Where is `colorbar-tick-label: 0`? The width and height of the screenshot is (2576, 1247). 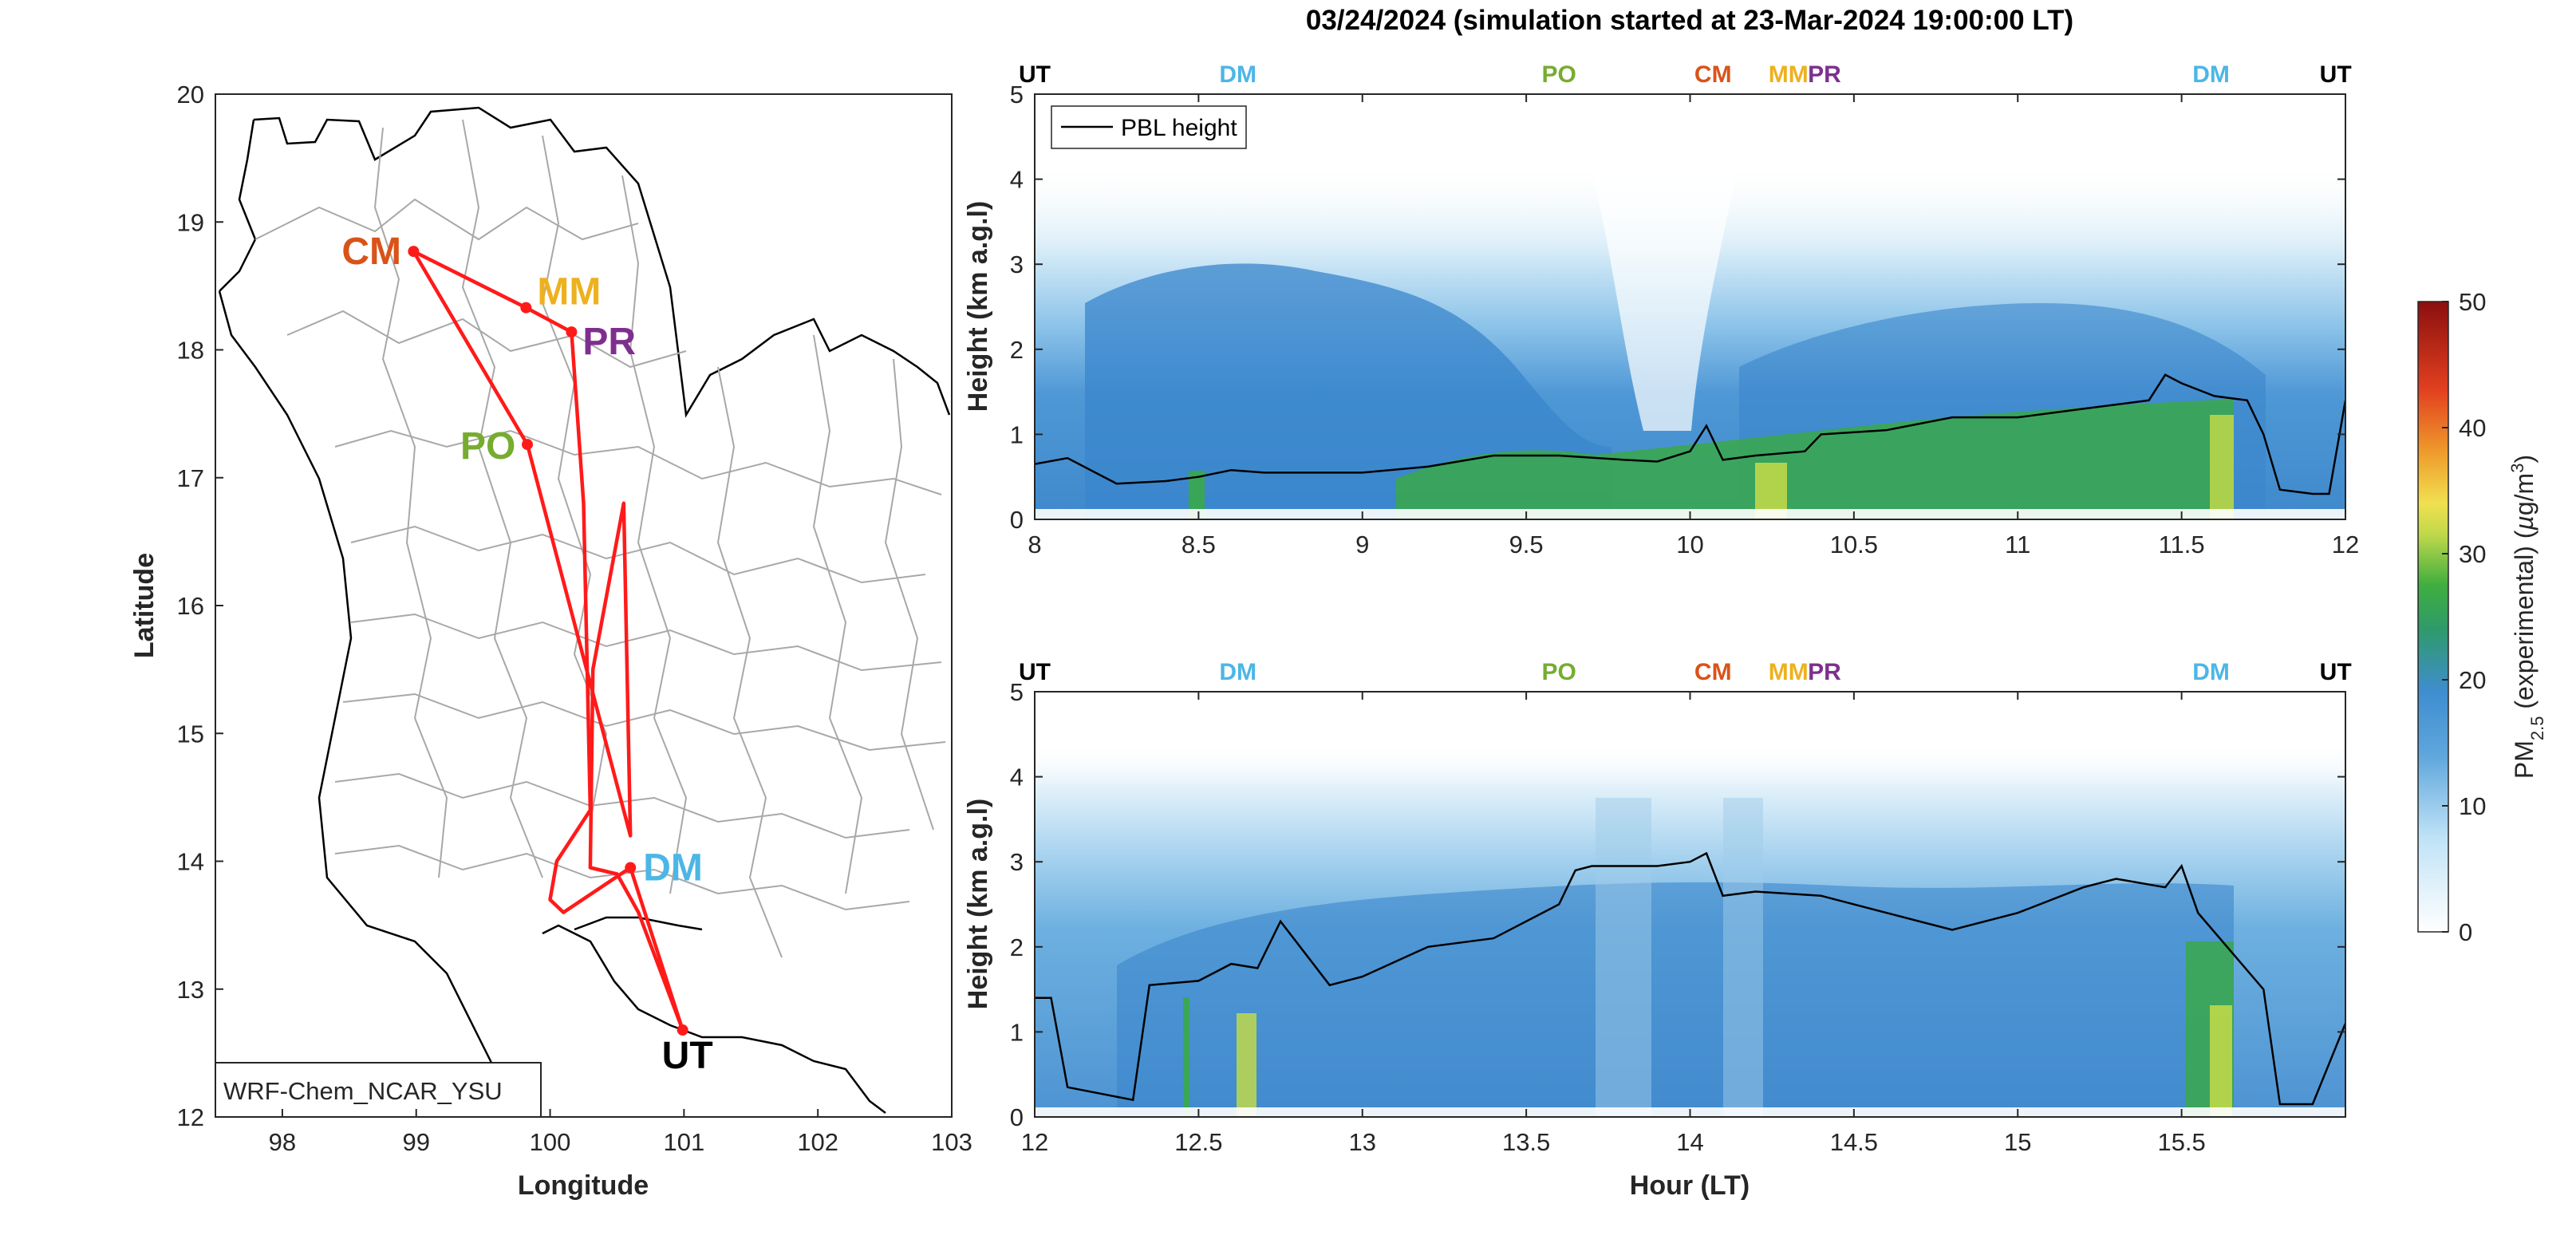
colorbar-tick-label: 0 is located at coordinates (2465, 932).